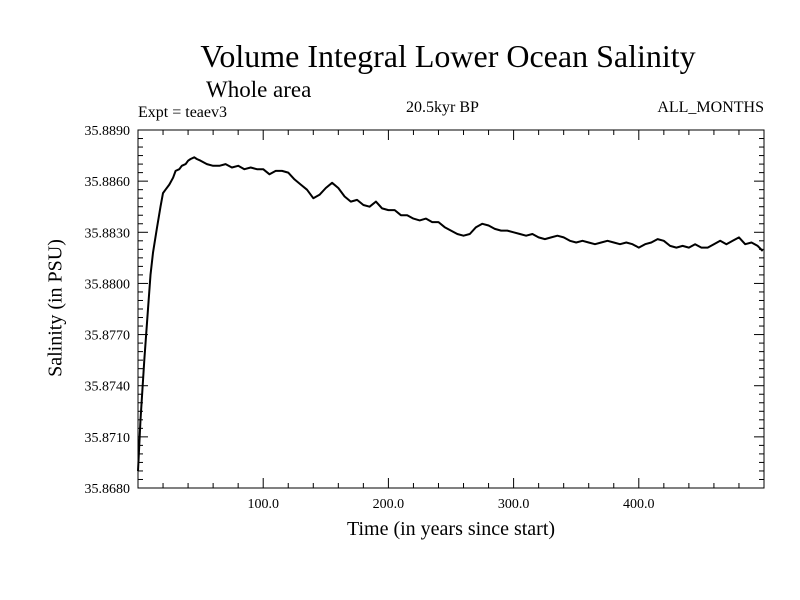  What do you see at coordinates (108, 387) in the screenshot?
I see `y-tick-label: 35.8740` at bounding box center [108, 387].